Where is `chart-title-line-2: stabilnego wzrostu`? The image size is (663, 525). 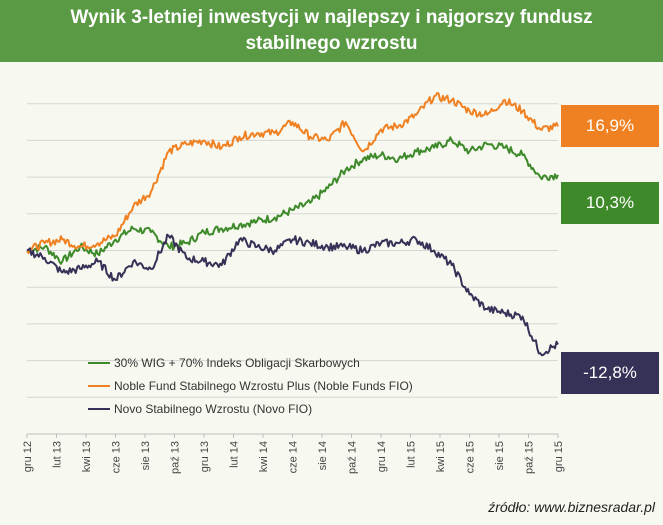 chart-title-line-2: stabilnego wzrostu is located at coordinates (331, 43).